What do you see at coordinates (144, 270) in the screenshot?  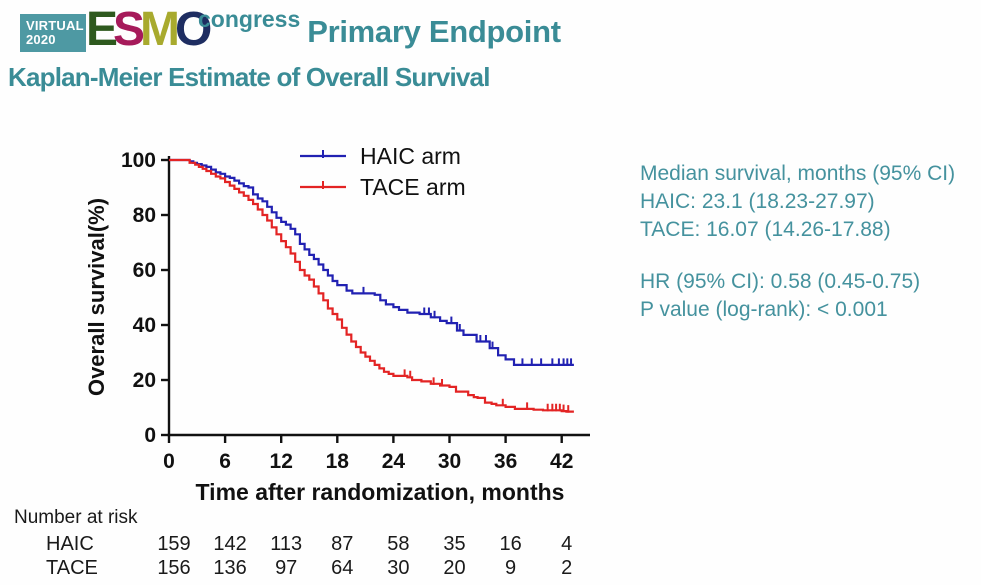 I see `y-tick-label: 60` at bounding box center [144, 270].